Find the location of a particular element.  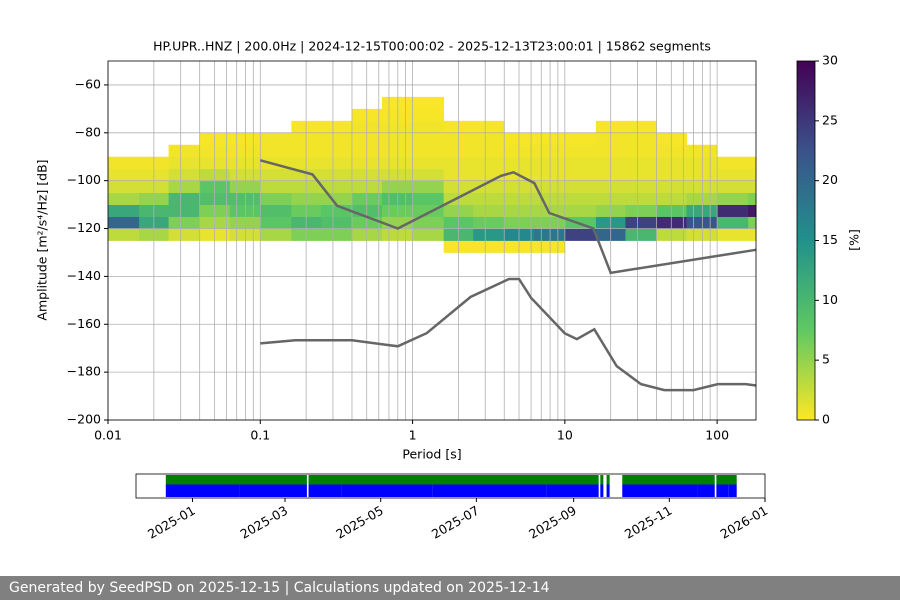

x-tick-label: 2025-07 is located at coordinates (455, 522).